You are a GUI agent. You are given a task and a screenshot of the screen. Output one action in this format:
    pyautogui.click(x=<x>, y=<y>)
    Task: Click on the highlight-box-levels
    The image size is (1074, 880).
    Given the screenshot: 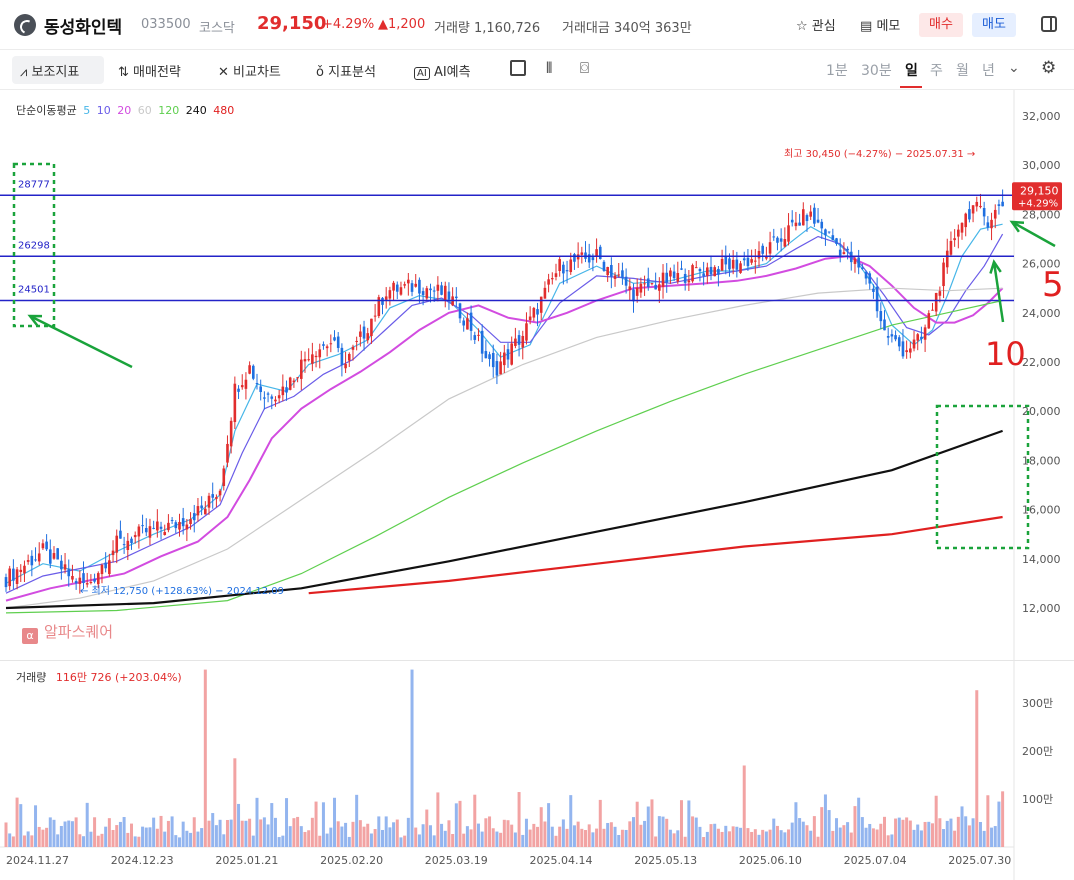 What is the action you would take?
    pyautogui.click(x=34, y=245)
    